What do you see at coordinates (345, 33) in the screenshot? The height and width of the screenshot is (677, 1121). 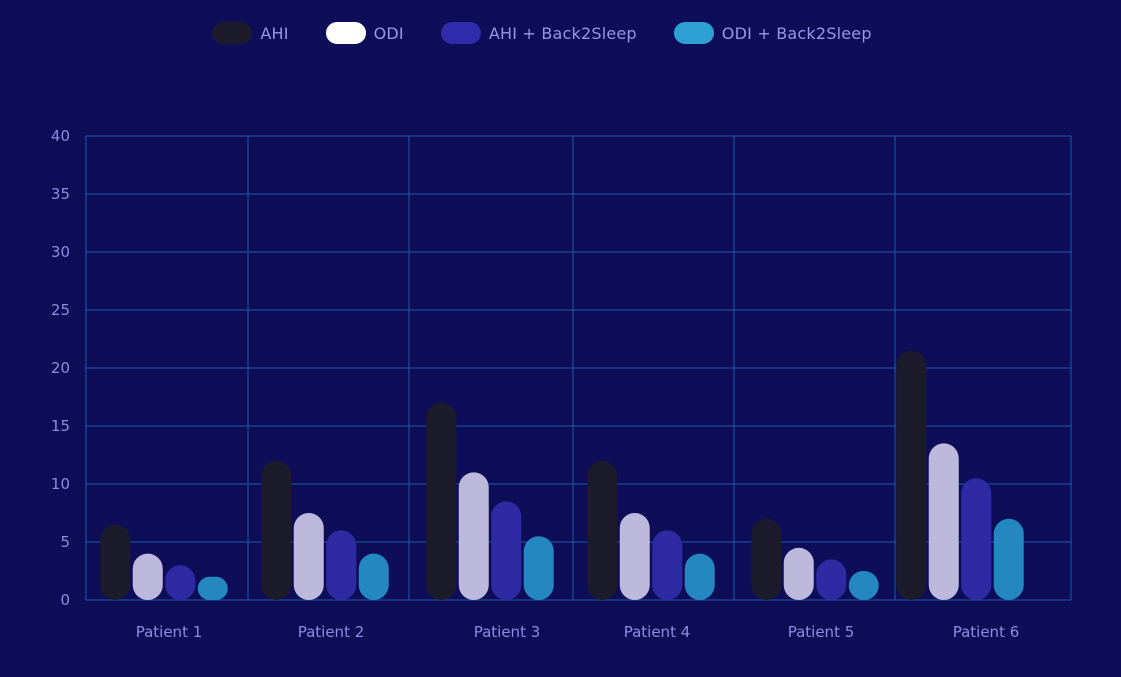 I see `legend-swatch-odi` at bounding box center [345, 33].